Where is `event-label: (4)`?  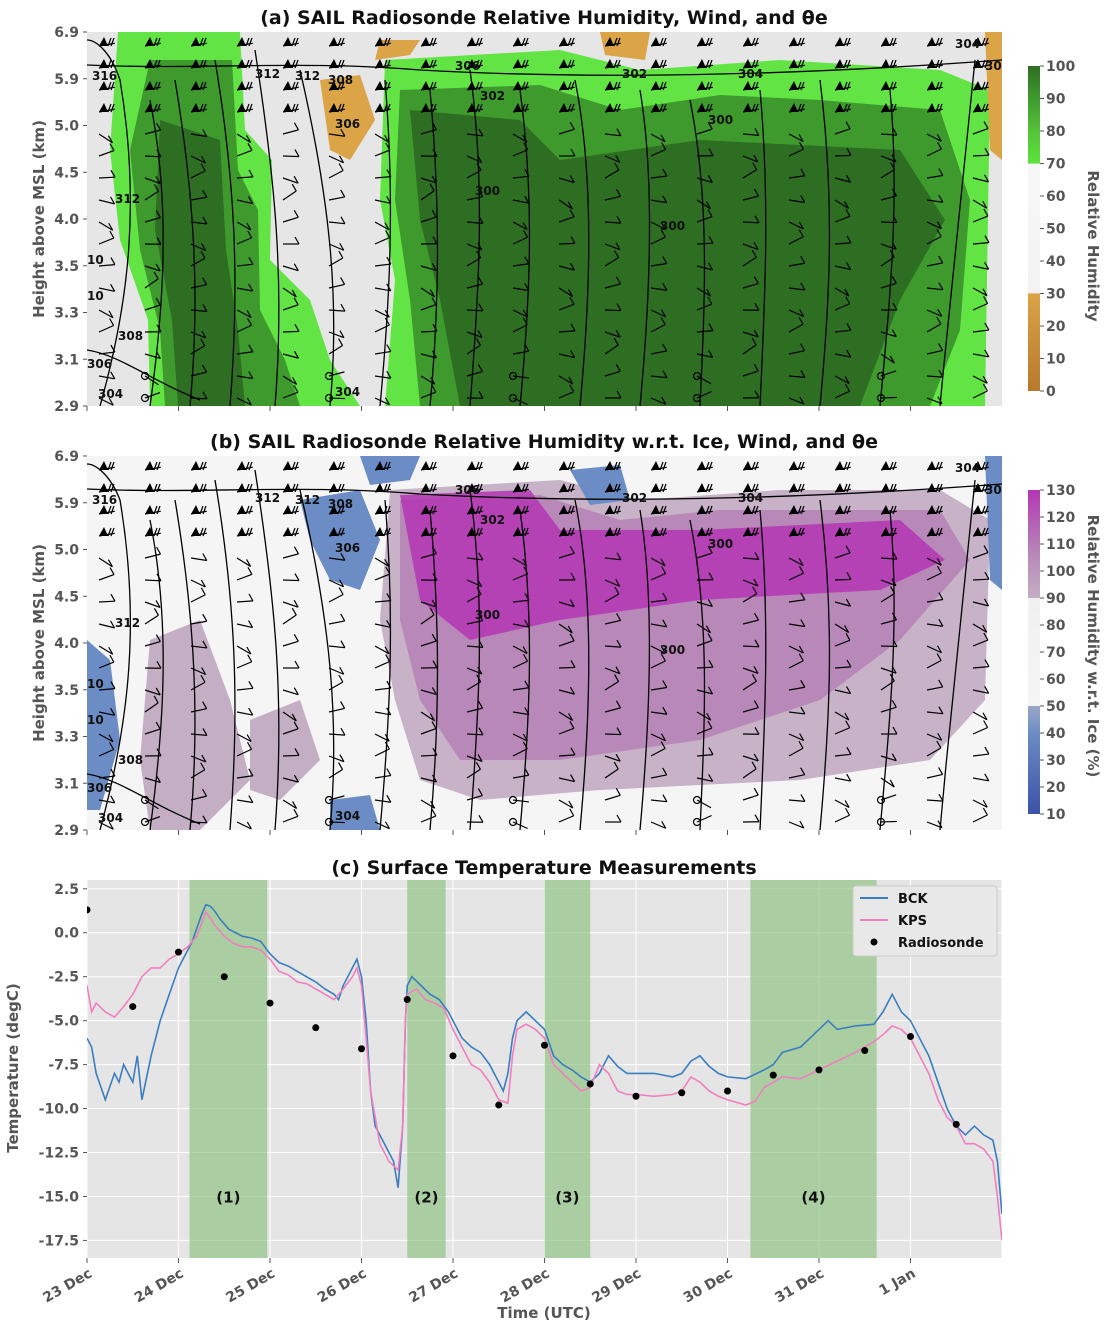
event-label: (4) is located at coordinates (813, 1197).